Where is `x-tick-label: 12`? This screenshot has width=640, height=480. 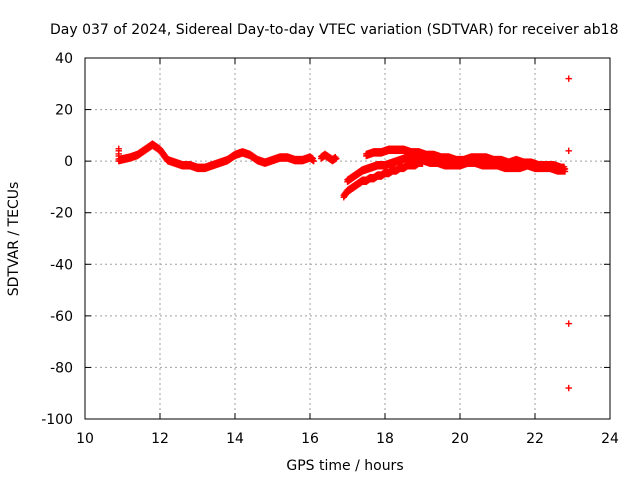
x-tick-label: 12 is located at coordinates (160, 439).